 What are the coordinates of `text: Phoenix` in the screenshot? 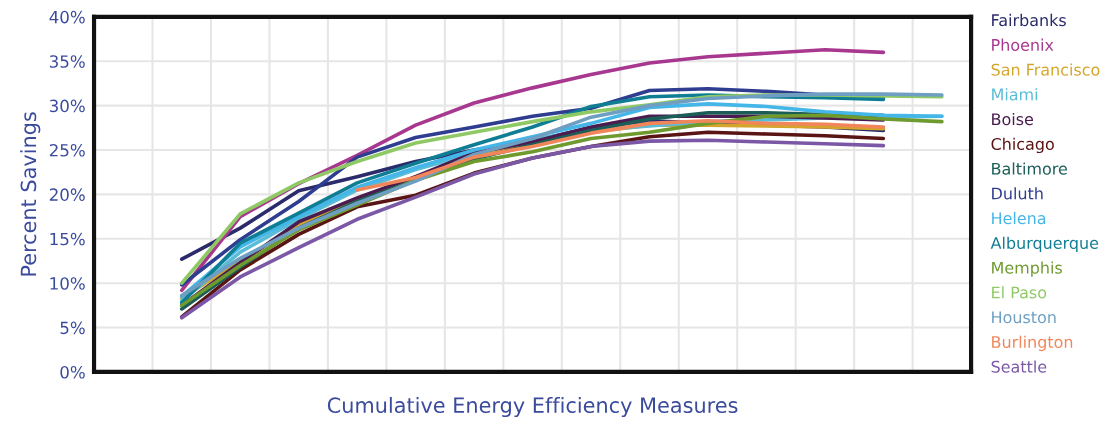 It's located at (1023, 44).